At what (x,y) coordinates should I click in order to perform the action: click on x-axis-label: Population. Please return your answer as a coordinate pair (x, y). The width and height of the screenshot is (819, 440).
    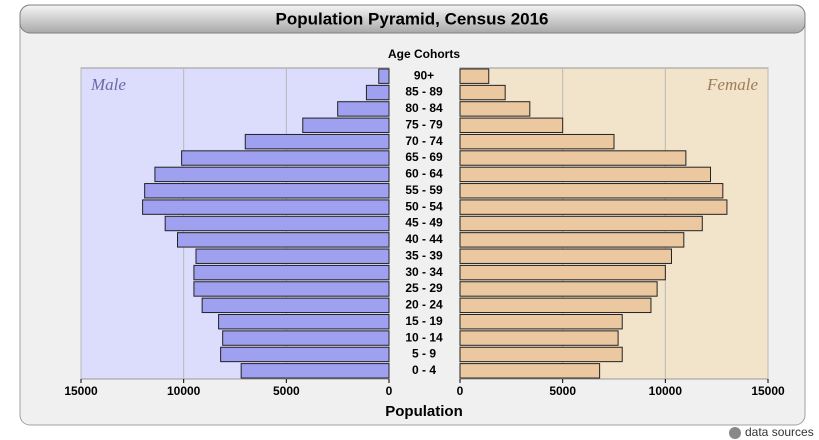
    Looking at the image, I should click on (424, 411).